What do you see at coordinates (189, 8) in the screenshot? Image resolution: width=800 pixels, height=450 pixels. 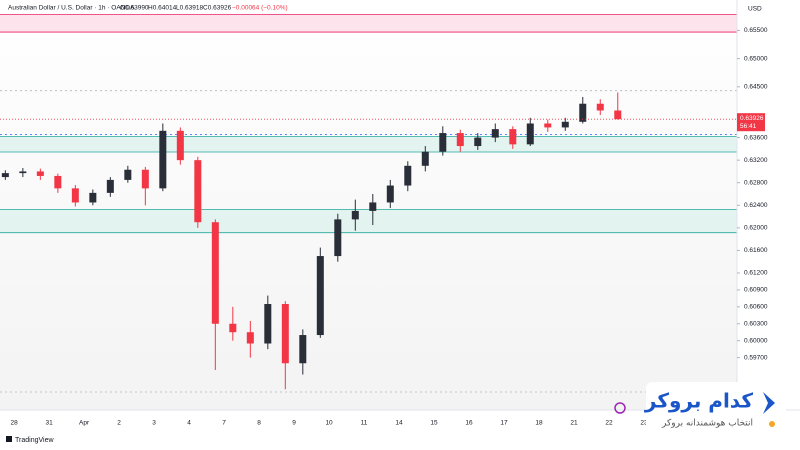 I see `legend-low: L0.63918` at bounding box center [189, 8].